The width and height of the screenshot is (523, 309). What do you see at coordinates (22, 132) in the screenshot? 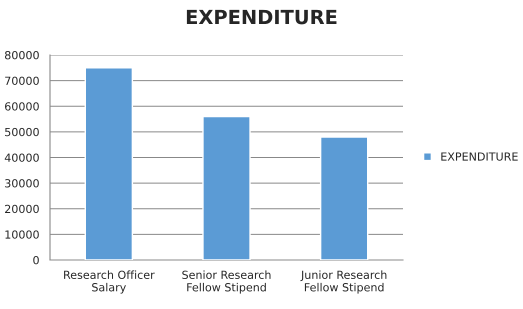
I see `y-tick-label: 50000` at bounding box center [22, 132].